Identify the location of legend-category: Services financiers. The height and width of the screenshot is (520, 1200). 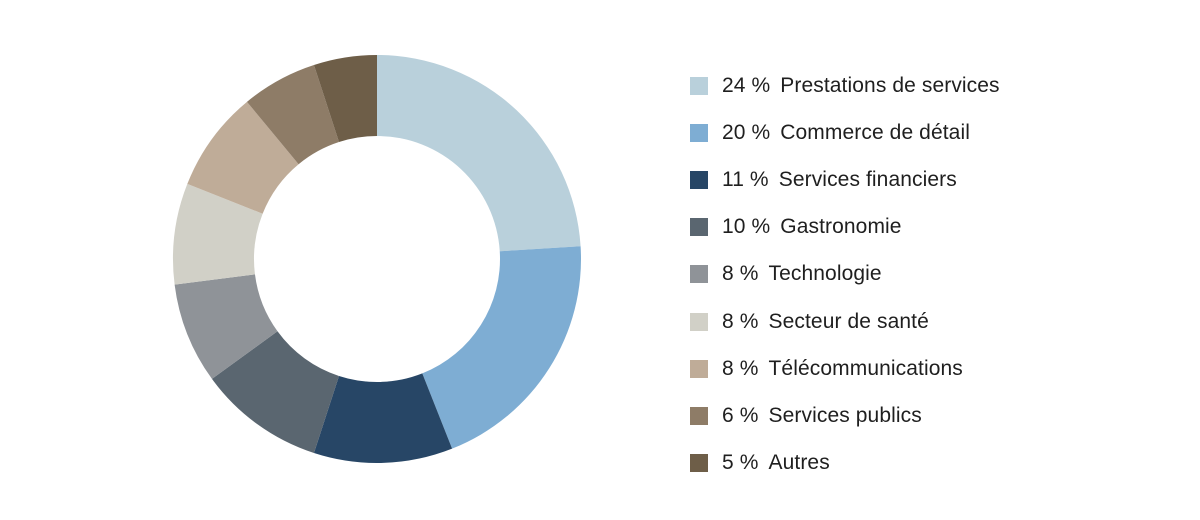
(867, 179).